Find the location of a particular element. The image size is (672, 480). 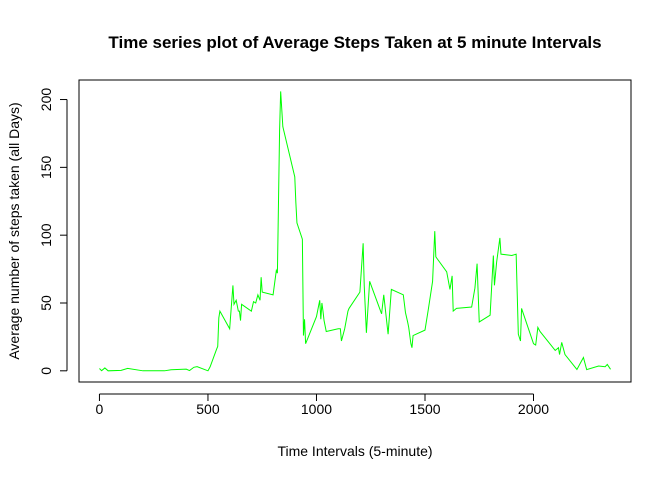

x-tick-label: 0 is located at coordinates (100, 409).